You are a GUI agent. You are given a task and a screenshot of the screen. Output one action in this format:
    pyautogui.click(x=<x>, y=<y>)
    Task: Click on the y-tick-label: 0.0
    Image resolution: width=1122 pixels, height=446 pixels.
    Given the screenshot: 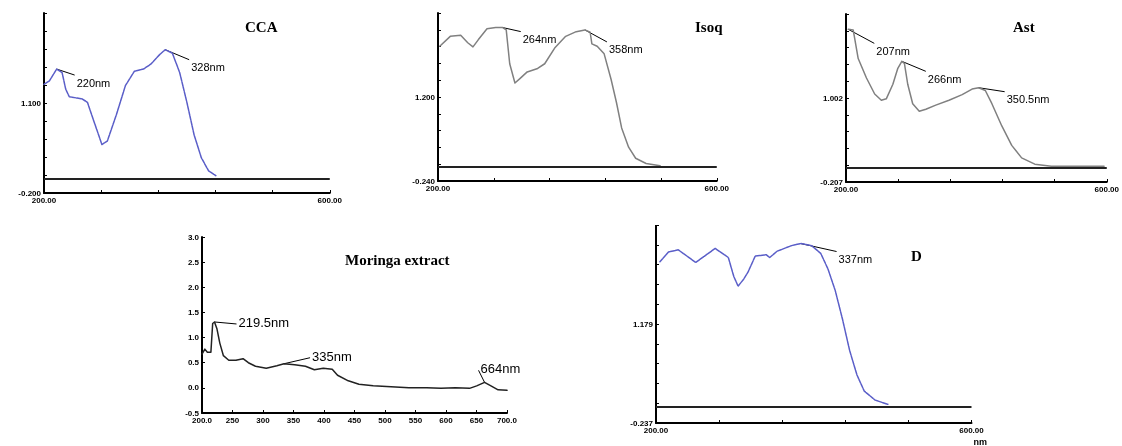 What is the action you would take?
    pyautogui.click(x=193, y=388)
    